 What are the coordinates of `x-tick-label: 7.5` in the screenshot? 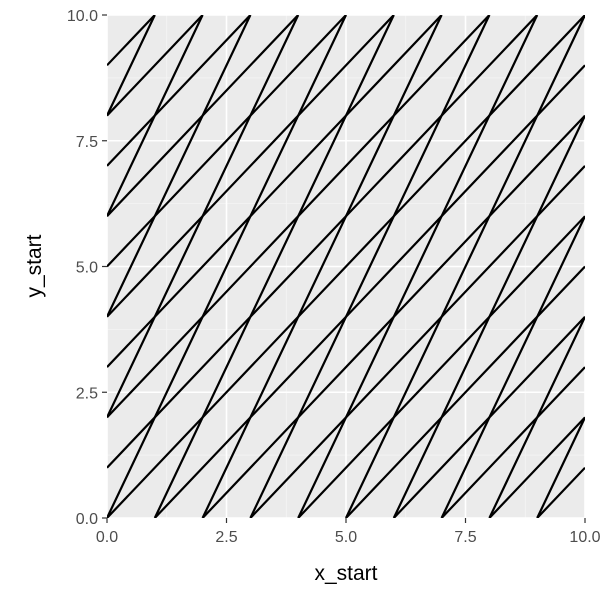 It's located at (465, 537).